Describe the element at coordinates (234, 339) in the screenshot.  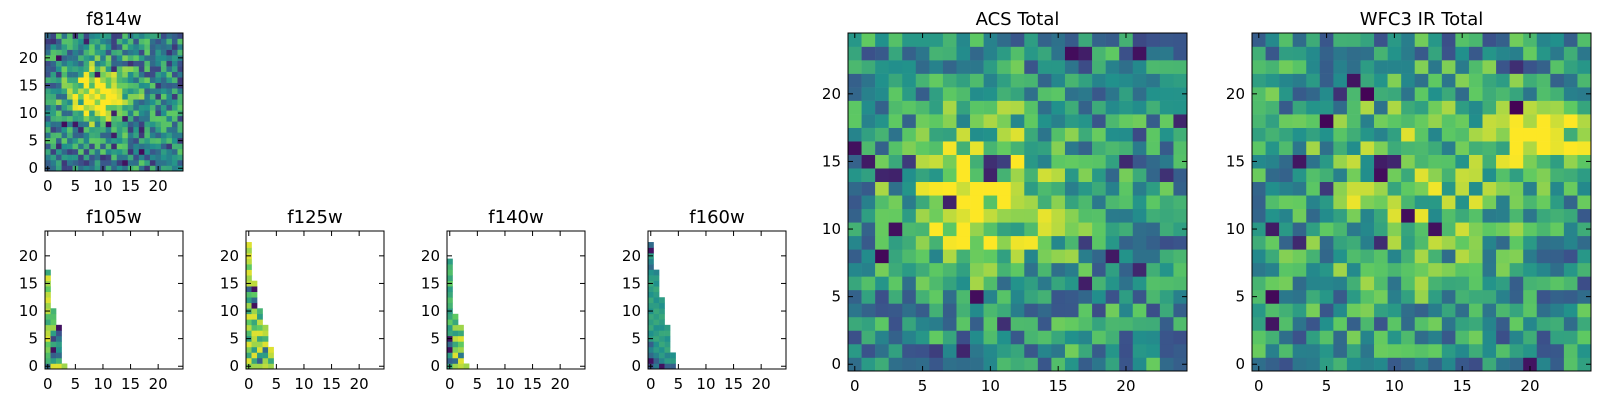
I see `y-tick-label: 5` at that location.